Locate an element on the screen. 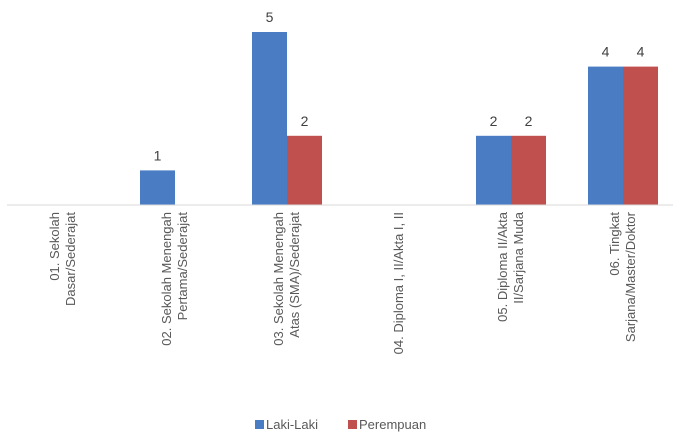 This screenshot has height=439, width=673. legend-label: Perempuan is located at coordinates (392, 424).